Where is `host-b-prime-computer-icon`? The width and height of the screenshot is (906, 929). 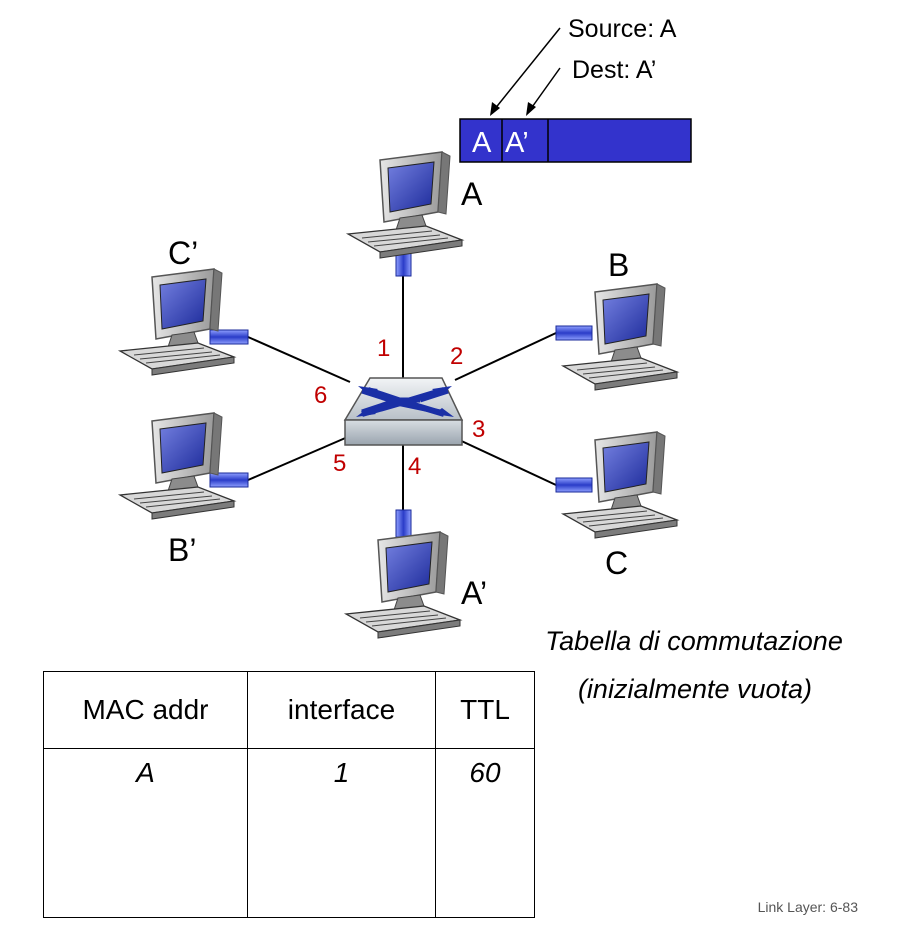 host-b-prime-computer-icon is located at coordinates (177, 466).